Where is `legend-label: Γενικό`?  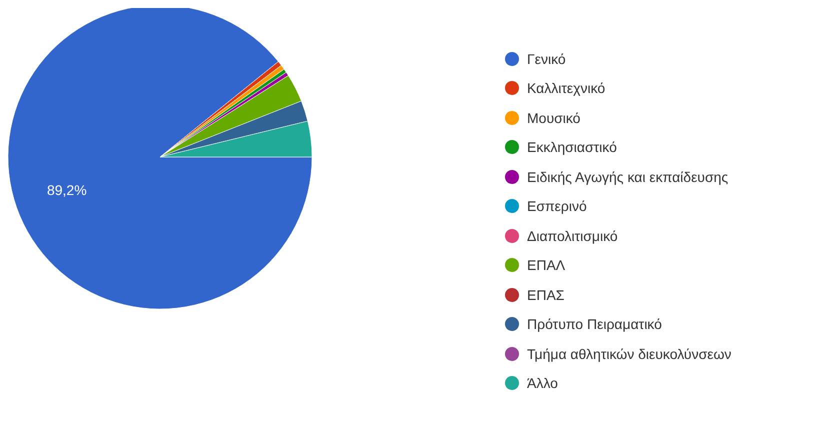 legend-label: Γενικό is located at coordinates (546, 58).